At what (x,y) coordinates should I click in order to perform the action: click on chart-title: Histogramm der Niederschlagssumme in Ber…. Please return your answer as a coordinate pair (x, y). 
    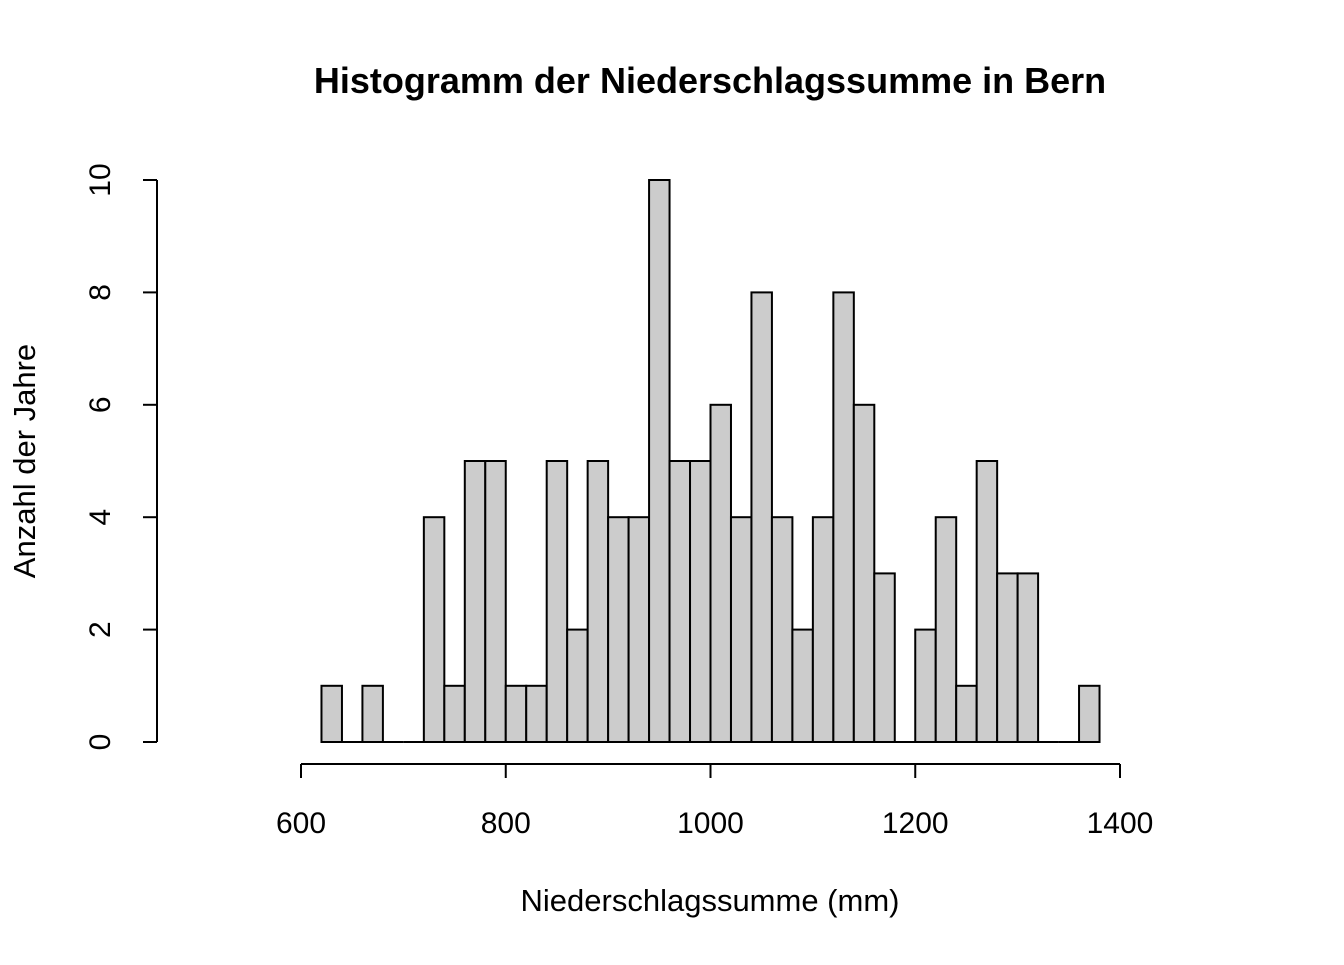
    Looking at the image, I should click on (710, 80).